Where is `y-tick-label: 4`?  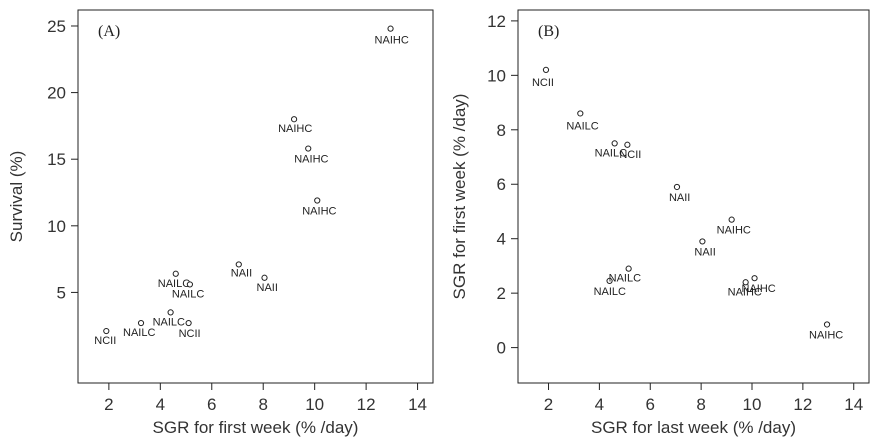
y-tick-label: 4 is located at coordinates (501, 239).